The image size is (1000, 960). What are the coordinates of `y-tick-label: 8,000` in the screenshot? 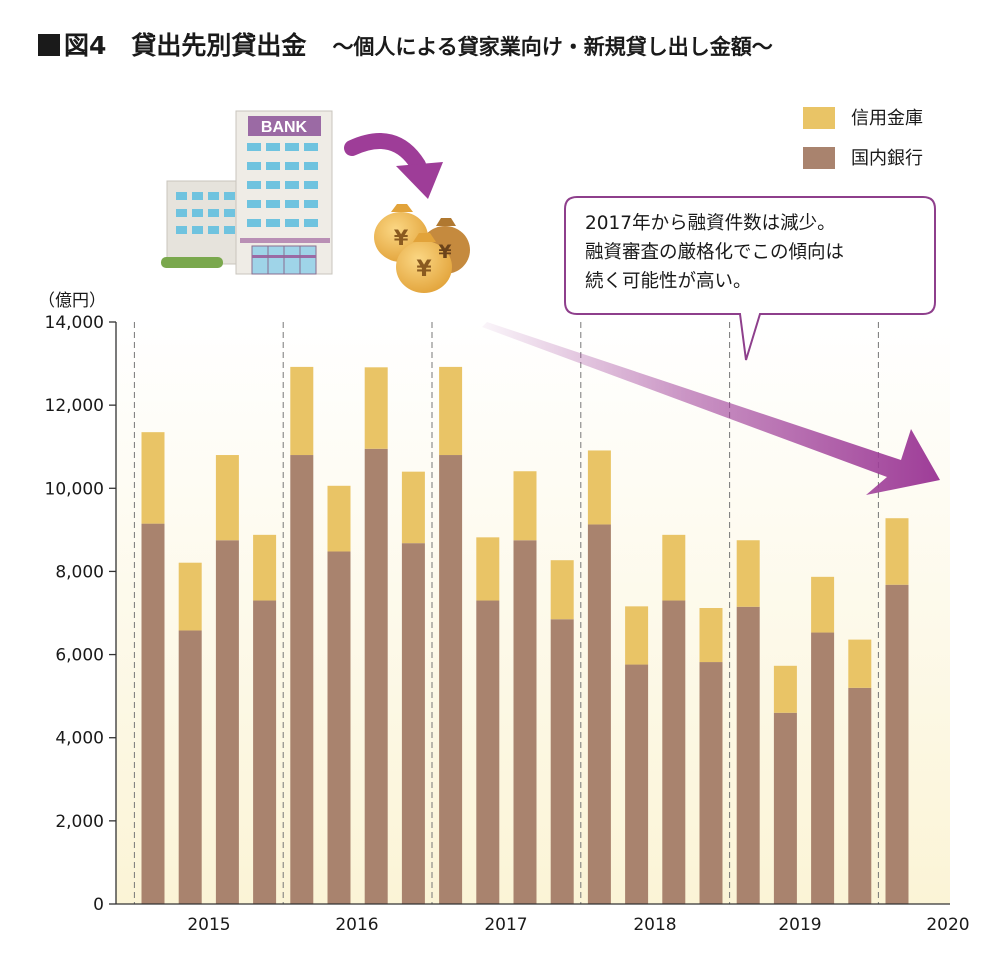 It's located at (79, 572).